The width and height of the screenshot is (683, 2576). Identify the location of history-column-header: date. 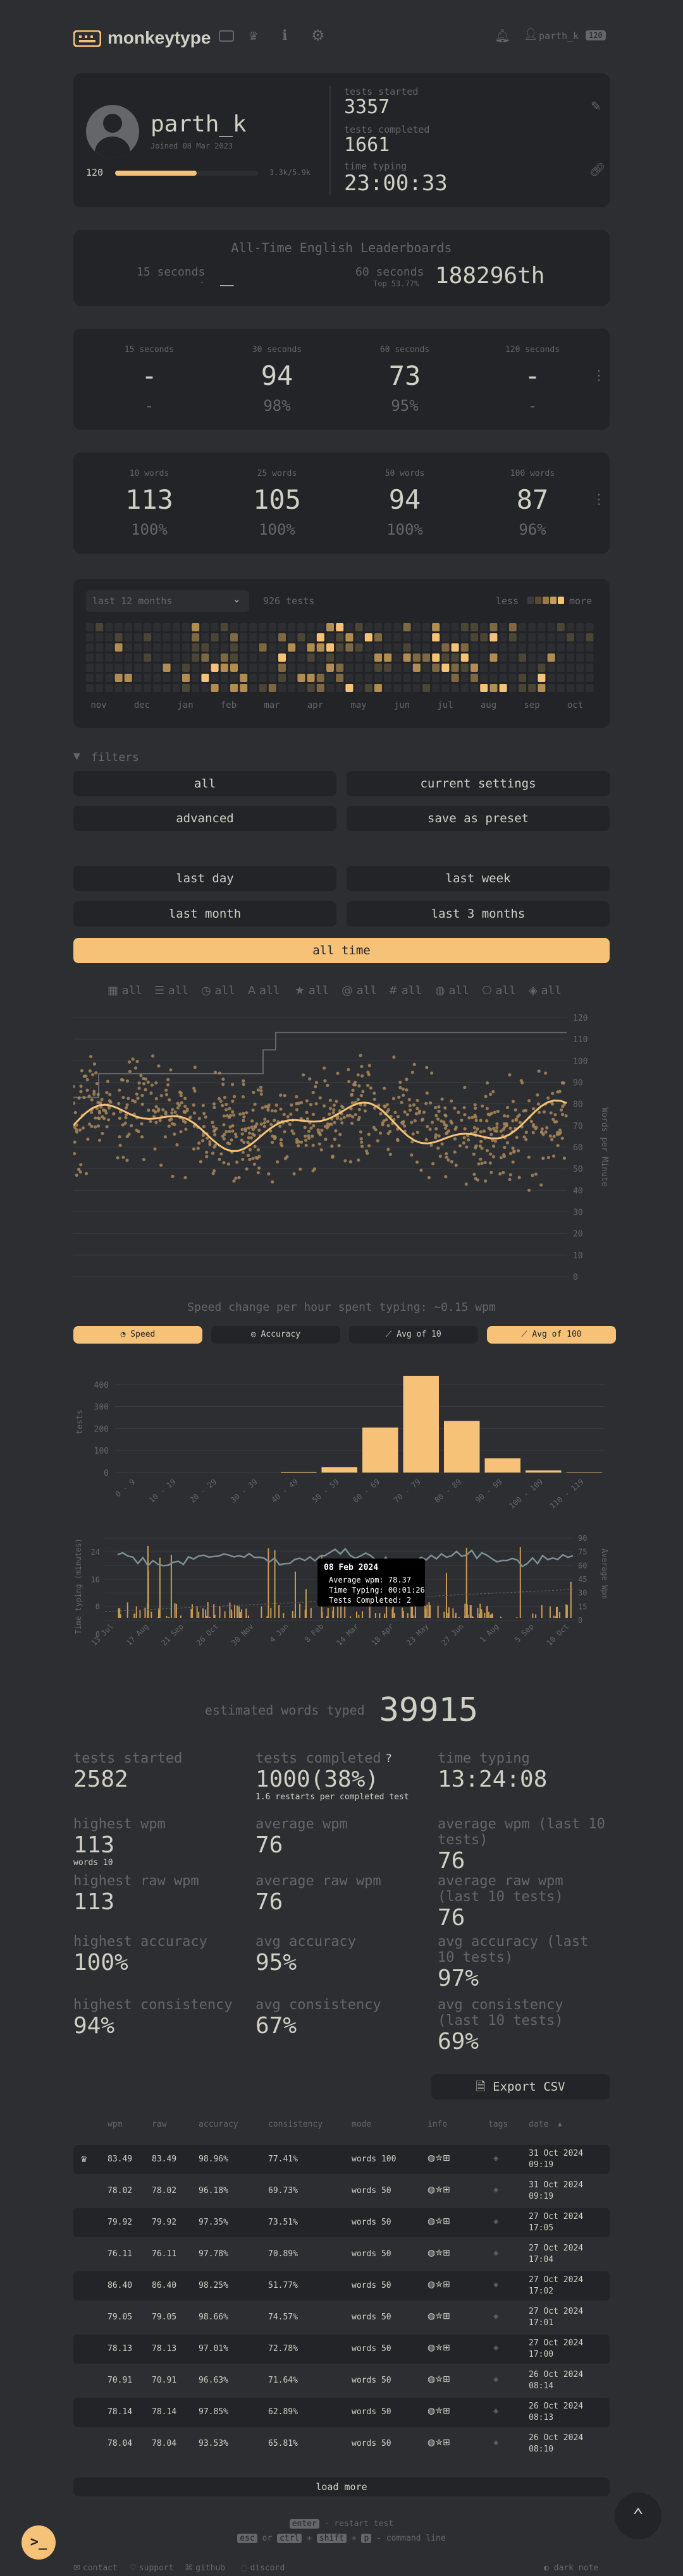
(539, 2124).